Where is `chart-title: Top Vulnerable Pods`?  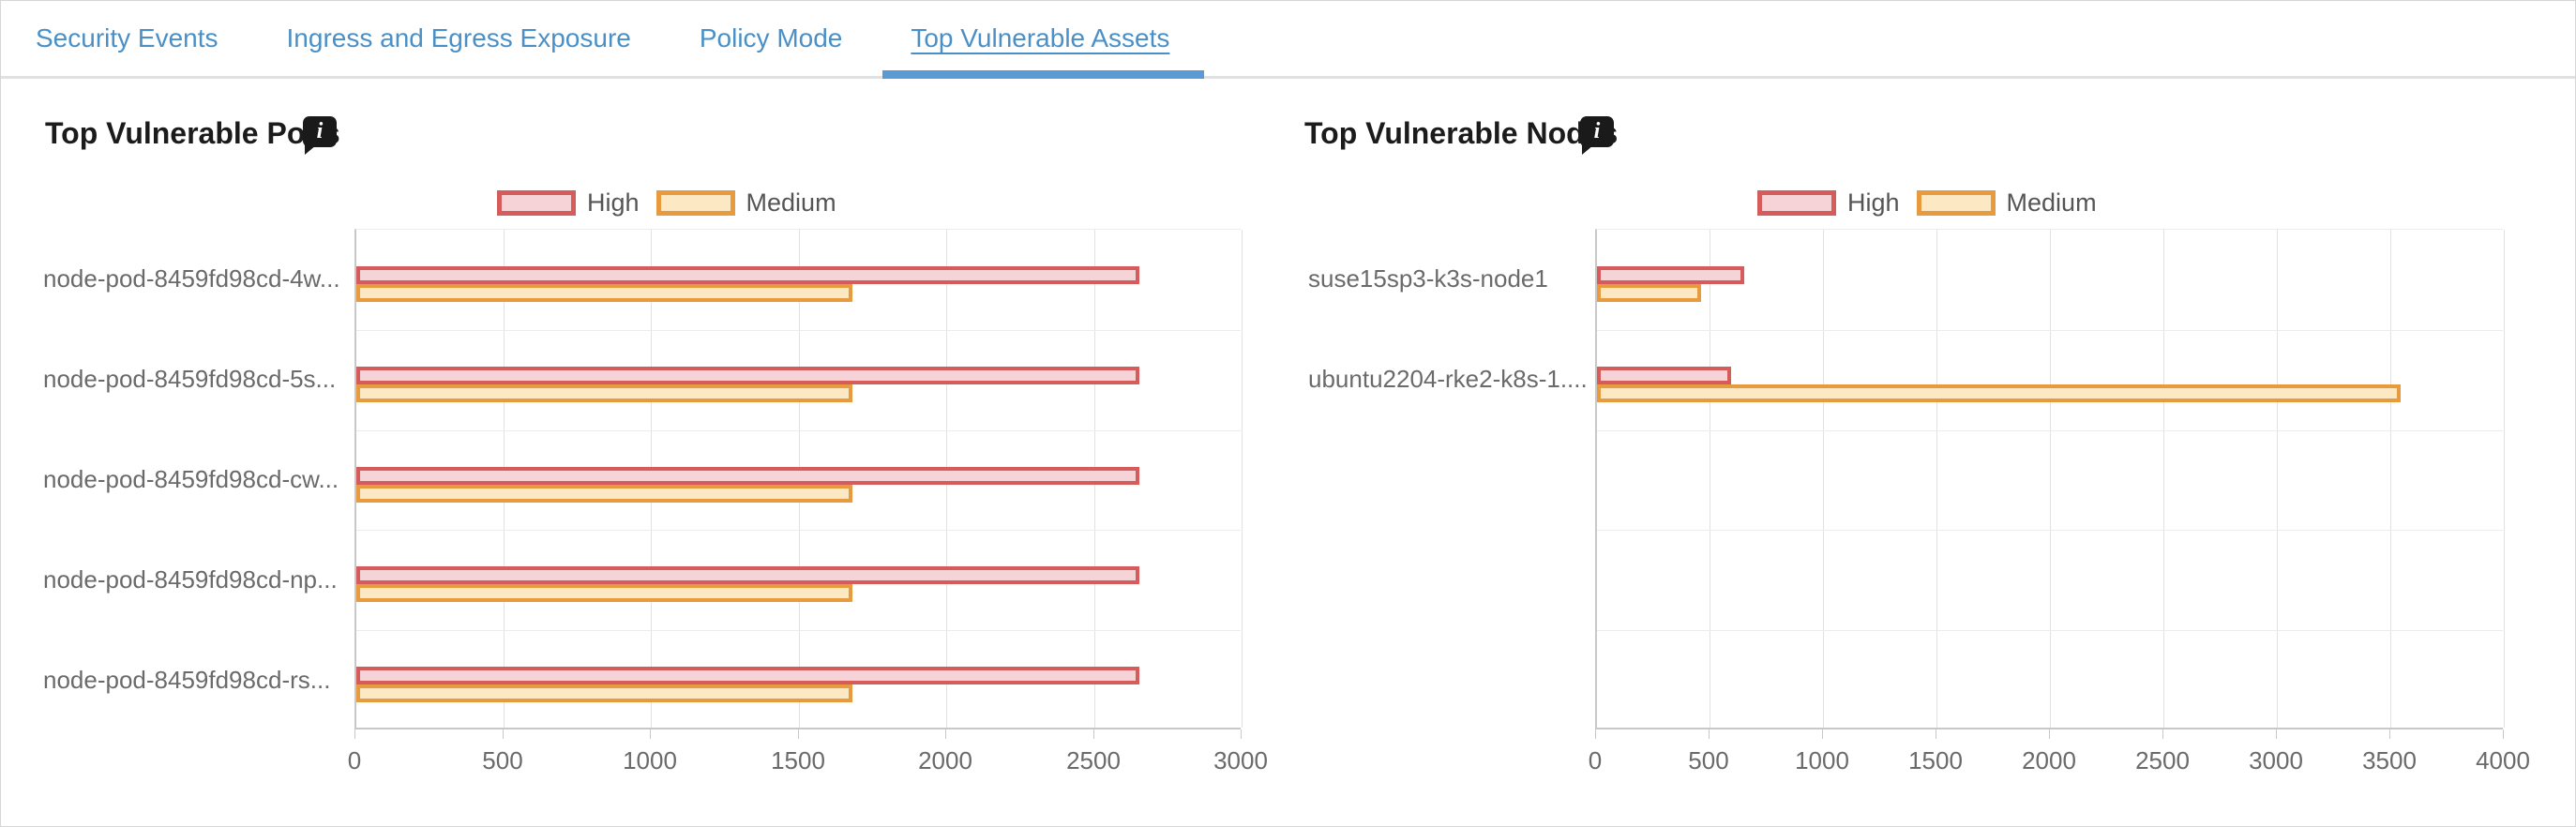
chart-title: Top Vulnerable Pods is located at coordinates (192, 133).